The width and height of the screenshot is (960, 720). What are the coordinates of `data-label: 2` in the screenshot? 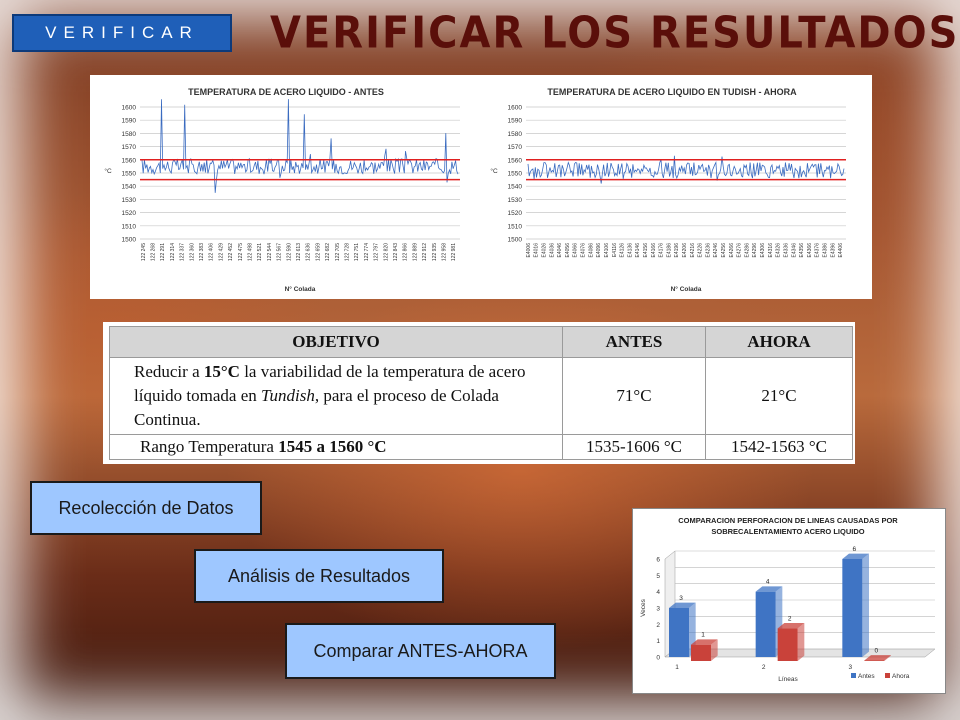 It's located at (790, 618).